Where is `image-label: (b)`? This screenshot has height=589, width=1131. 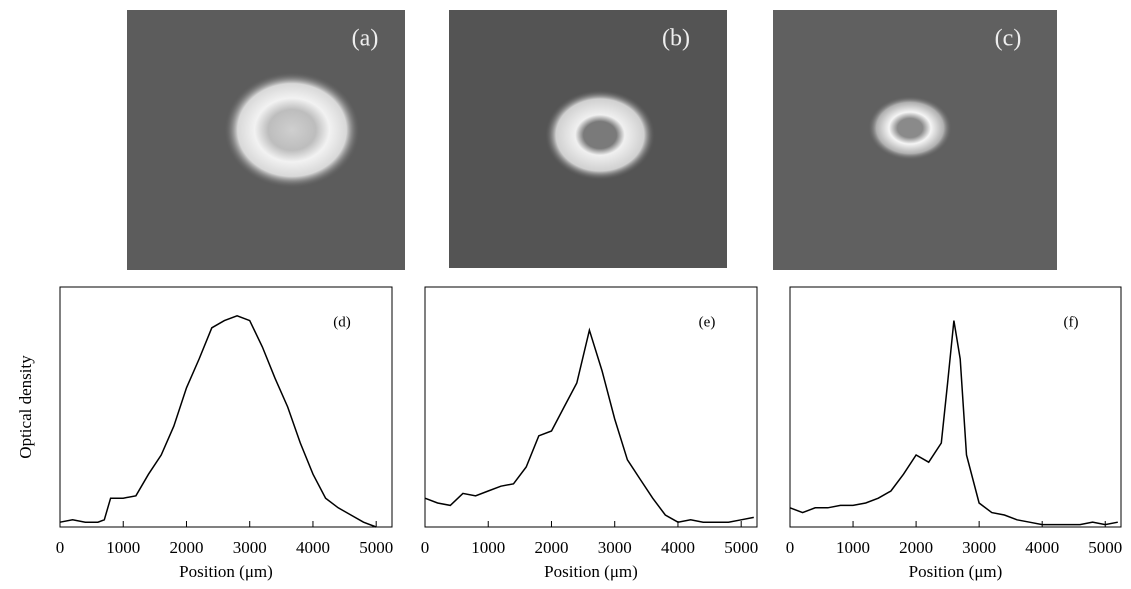 image-label: (b) is located at coordinates (676, 39).